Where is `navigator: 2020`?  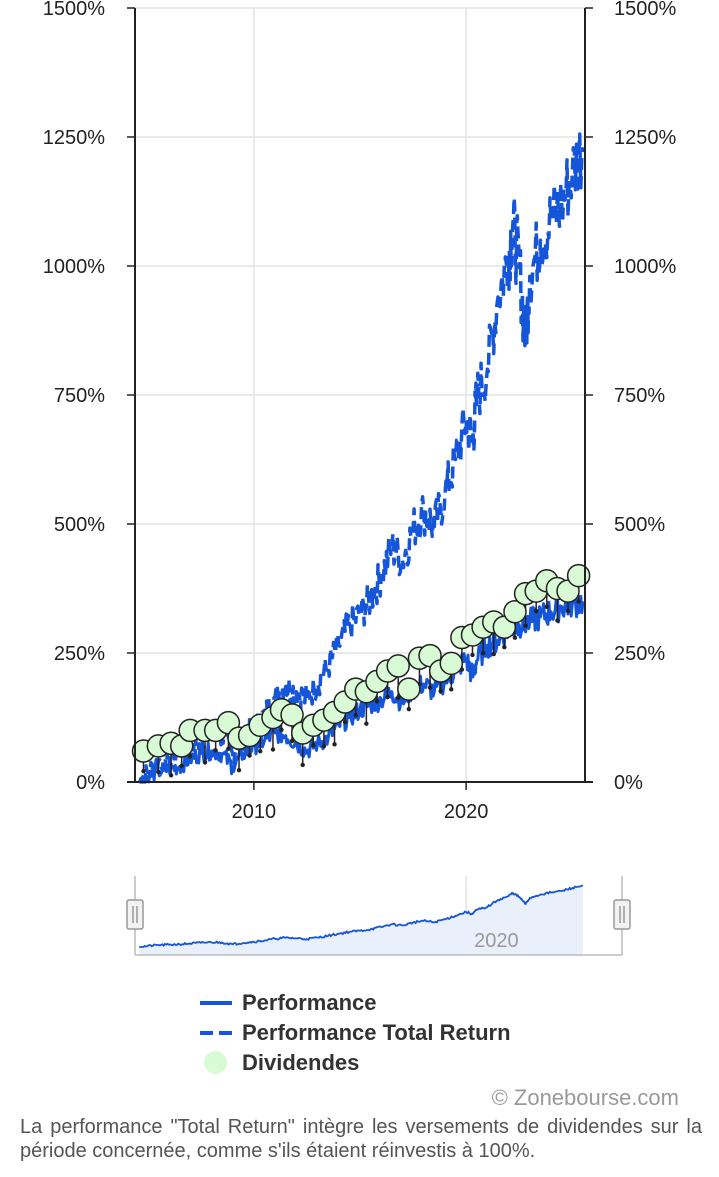
navigator: 2020 is located at coordinates (378, 916).